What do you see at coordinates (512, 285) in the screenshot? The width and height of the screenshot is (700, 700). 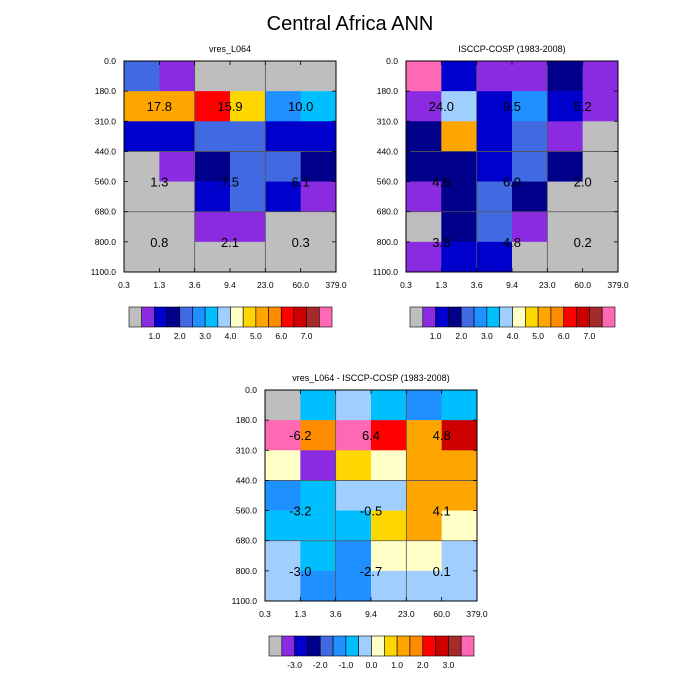 I see `x-tick-label: 9.4` at bounding box center [512, 285].